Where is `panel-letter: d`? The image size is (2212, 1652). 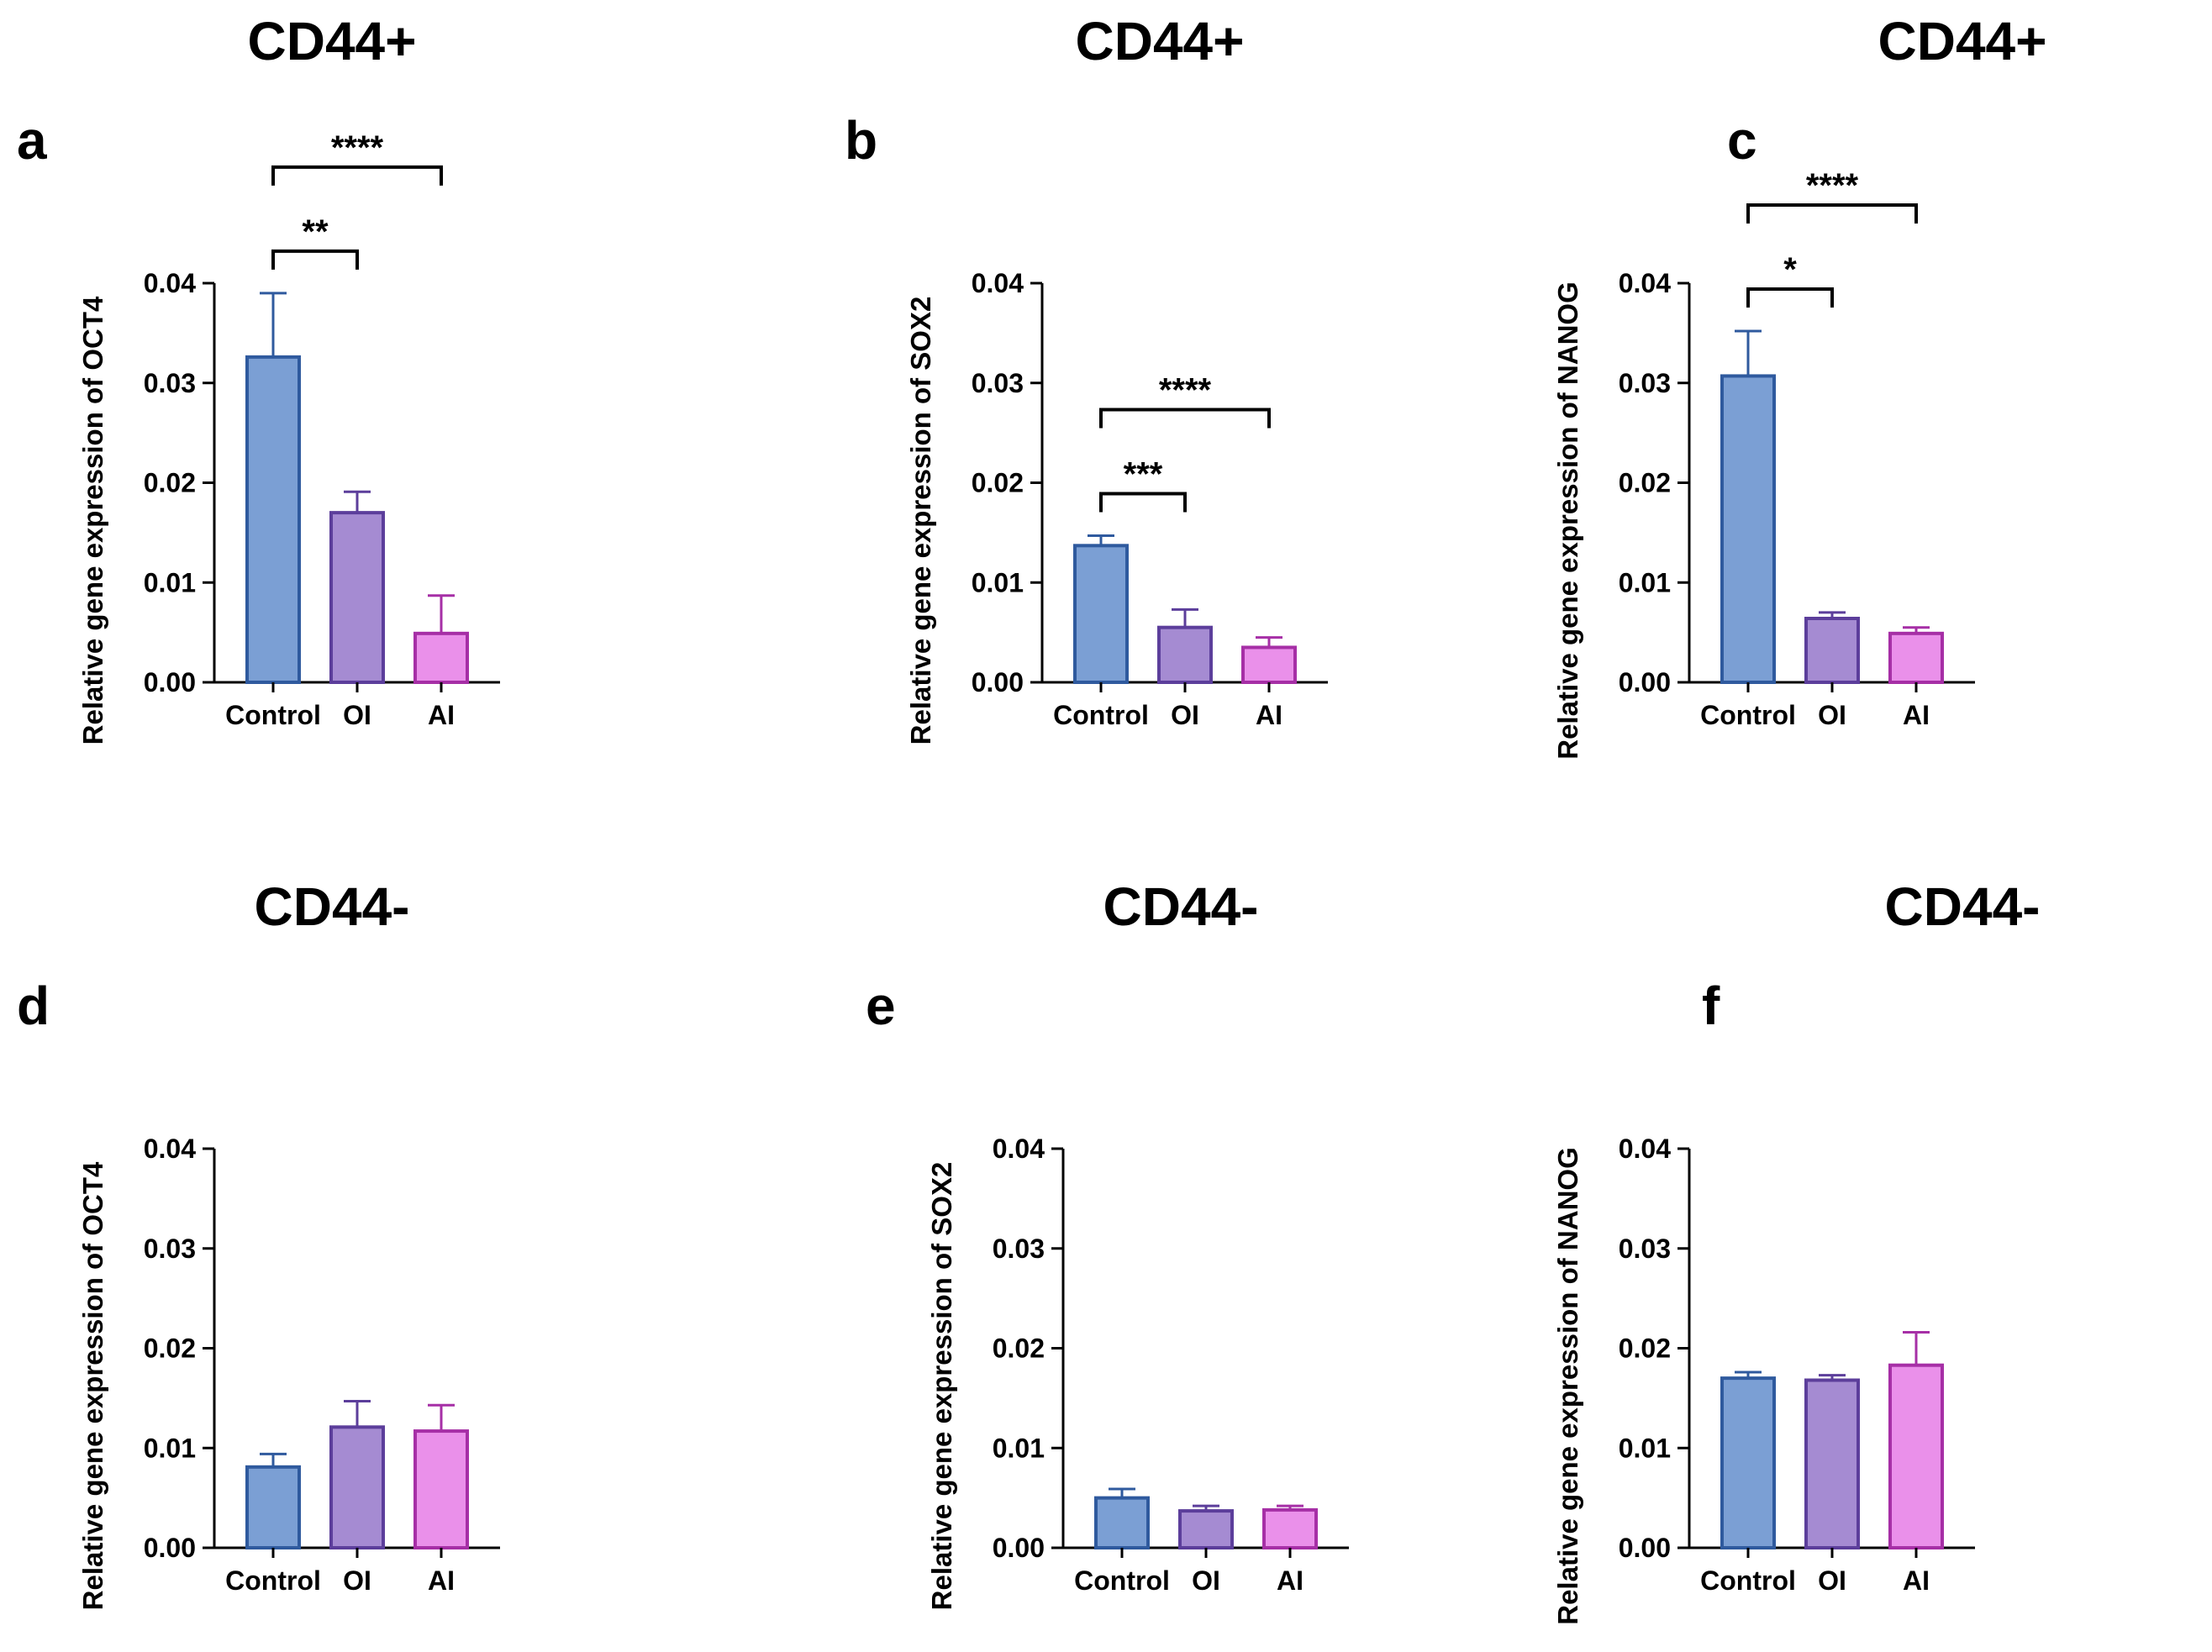
panel-letter: d is located at coordinates (33, 1006).